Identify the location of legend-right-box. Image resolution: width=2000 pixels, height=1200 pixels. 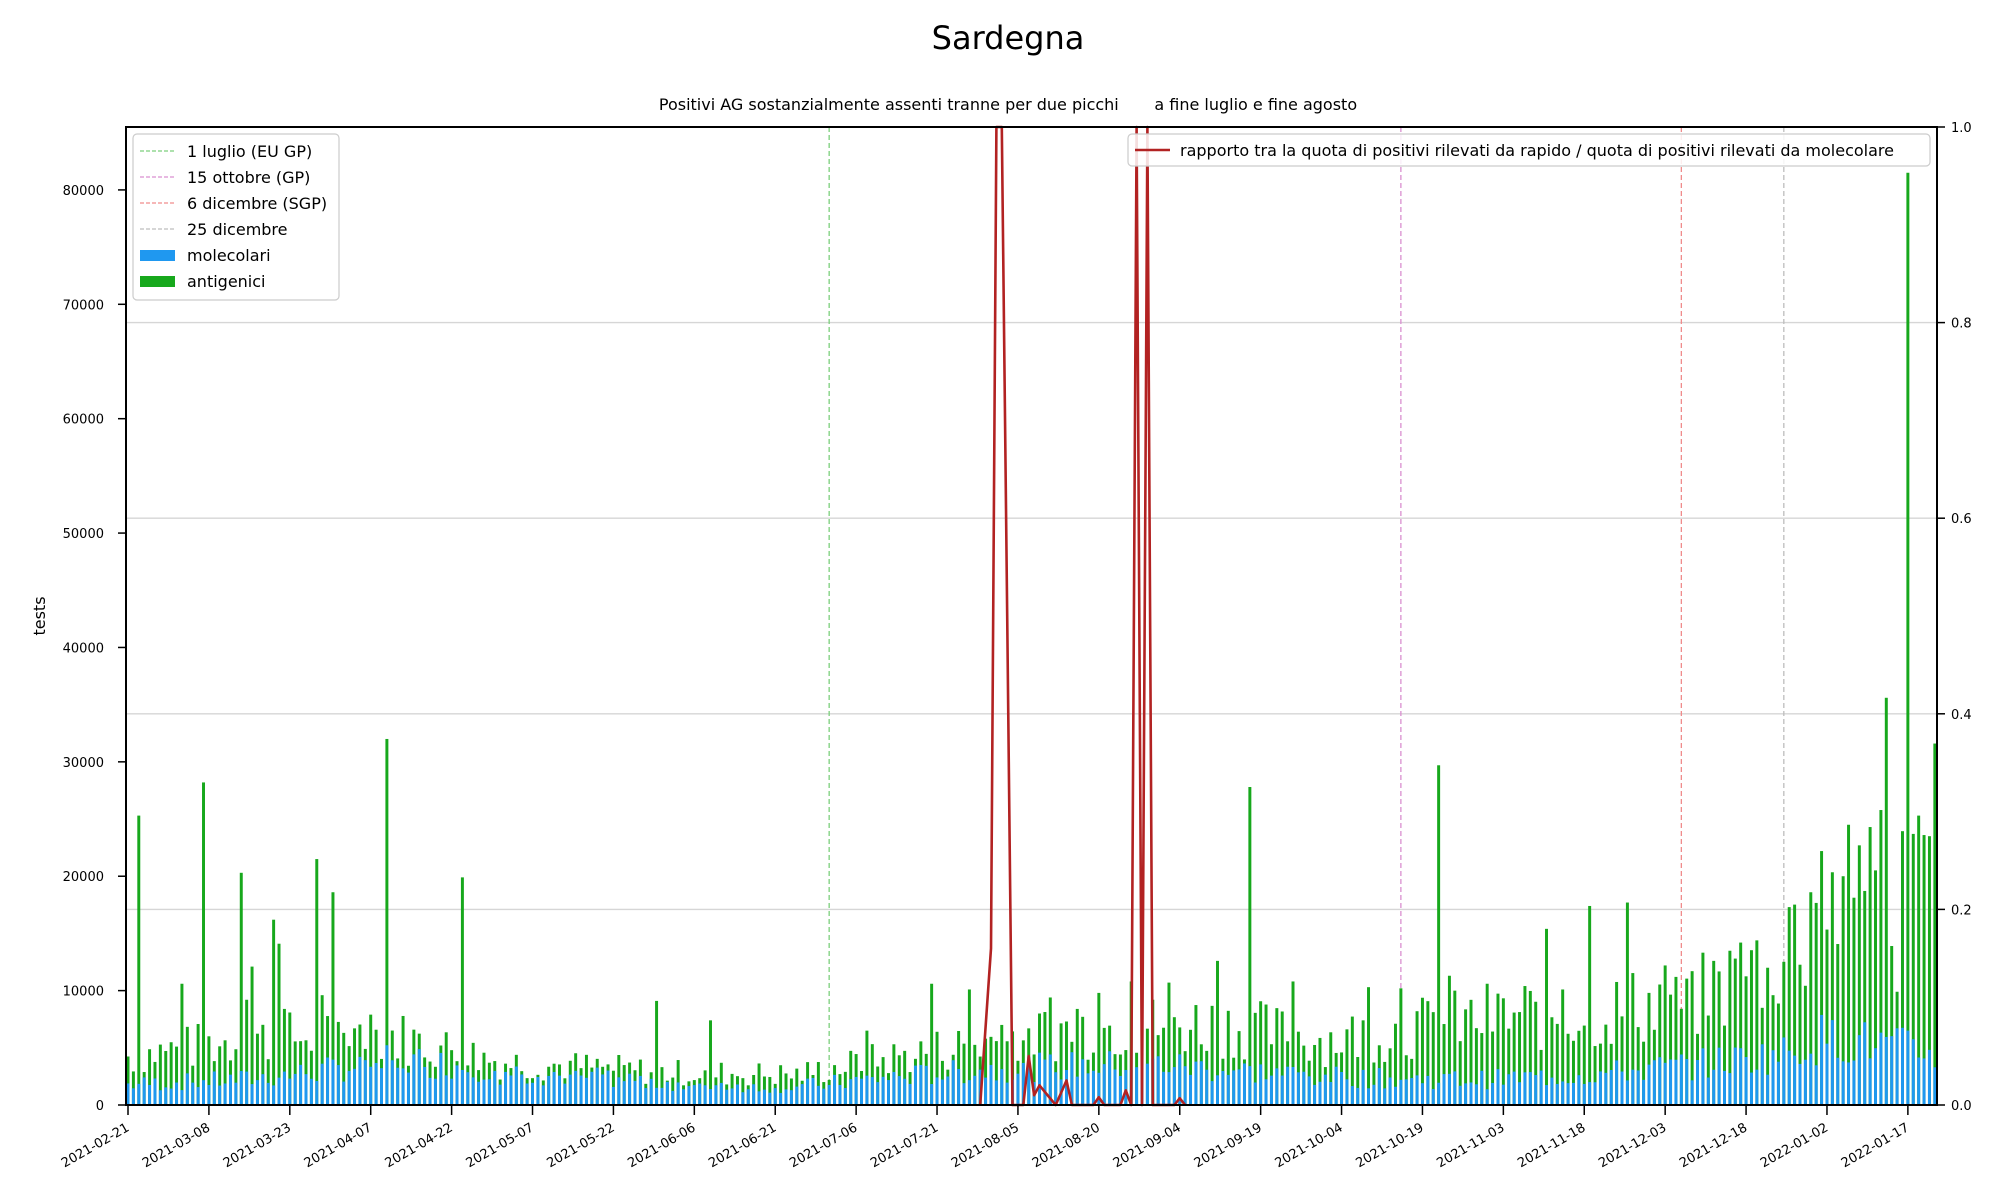
(1529, 150).